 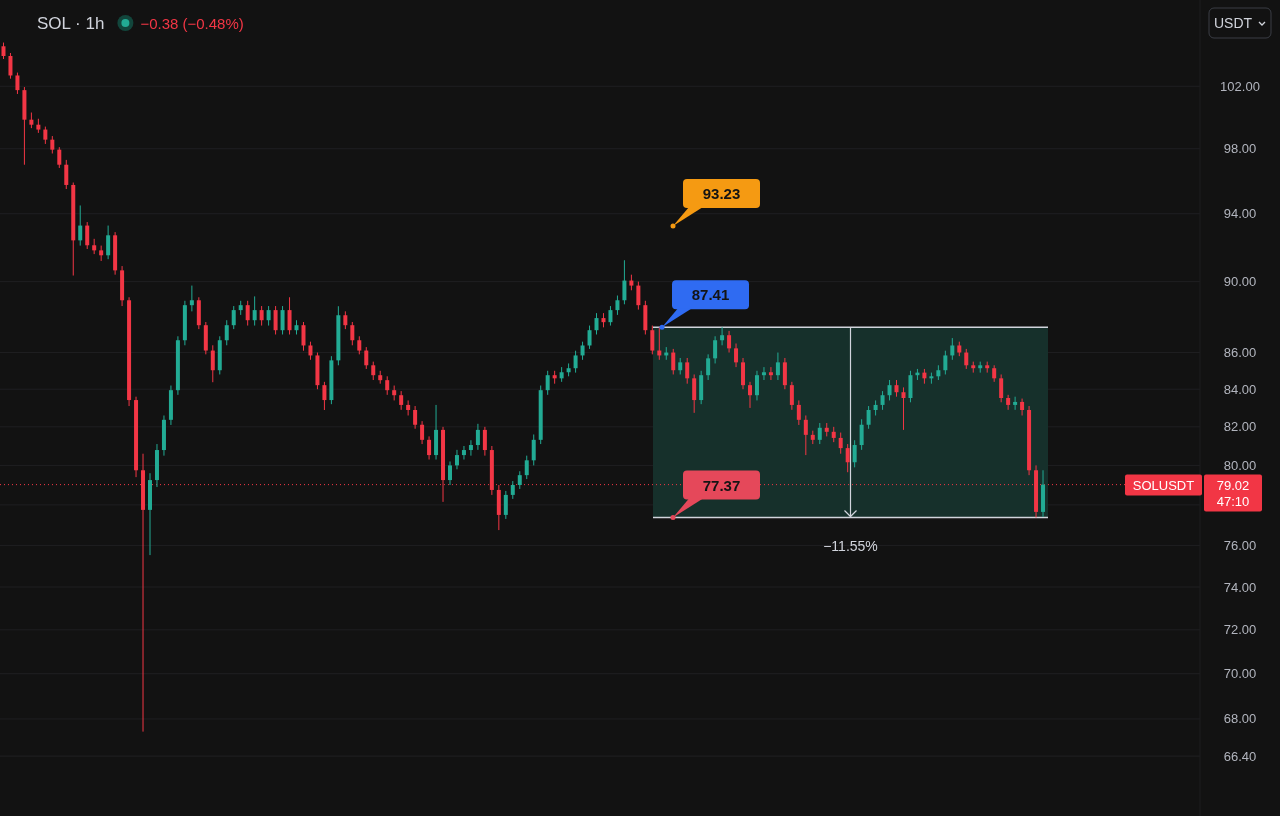 I want to click on y-tick-label: 76.00, so click(x=1240, y=545).